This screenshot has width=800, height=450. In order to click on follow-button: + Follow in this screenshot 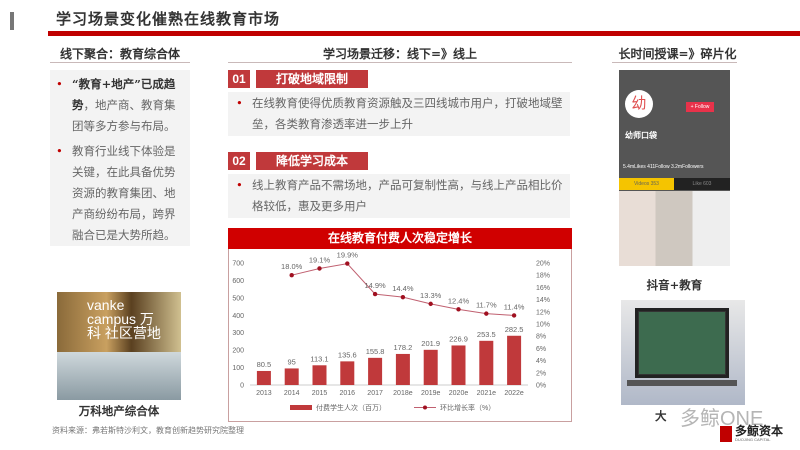, I will do `click(700, 107)`.